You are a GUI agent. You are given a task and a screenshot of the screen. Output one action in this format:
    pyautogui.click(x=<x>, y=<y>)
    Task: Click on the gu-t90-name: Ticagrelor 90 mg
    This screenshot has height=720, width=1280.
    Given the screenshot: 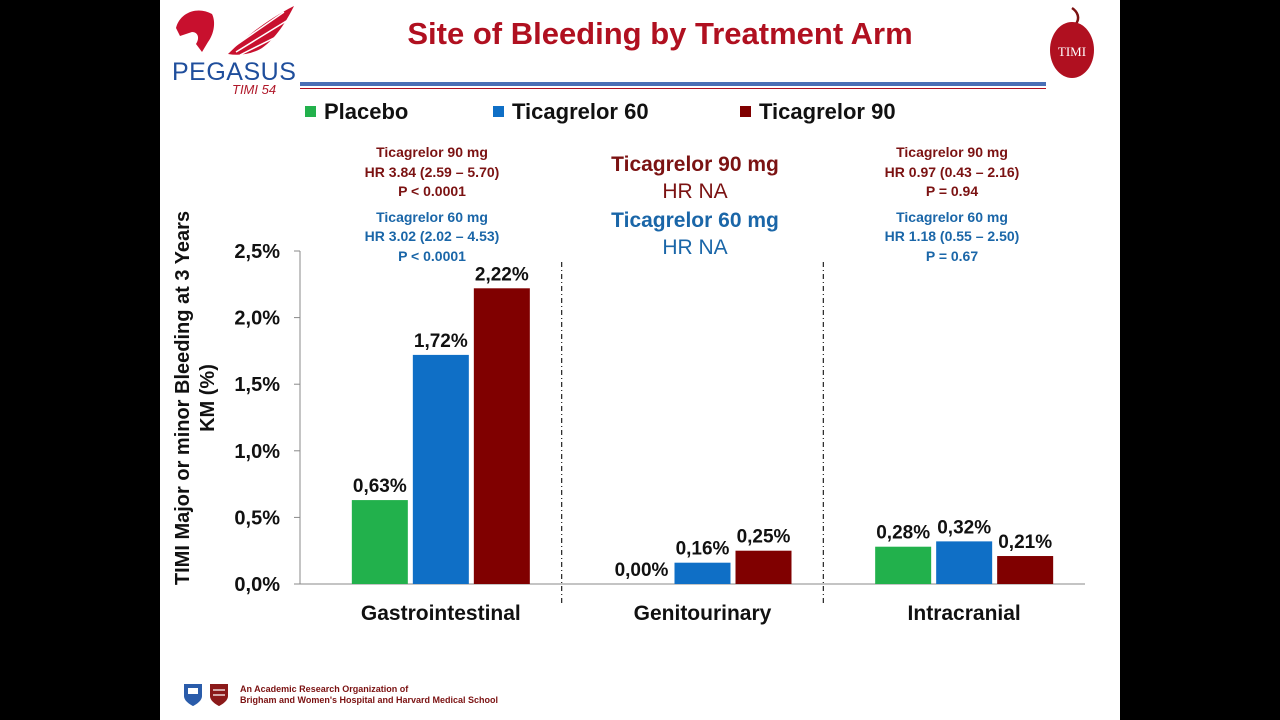 What is the action you would take?
    pyautogui.click(x=695, y=164)
    